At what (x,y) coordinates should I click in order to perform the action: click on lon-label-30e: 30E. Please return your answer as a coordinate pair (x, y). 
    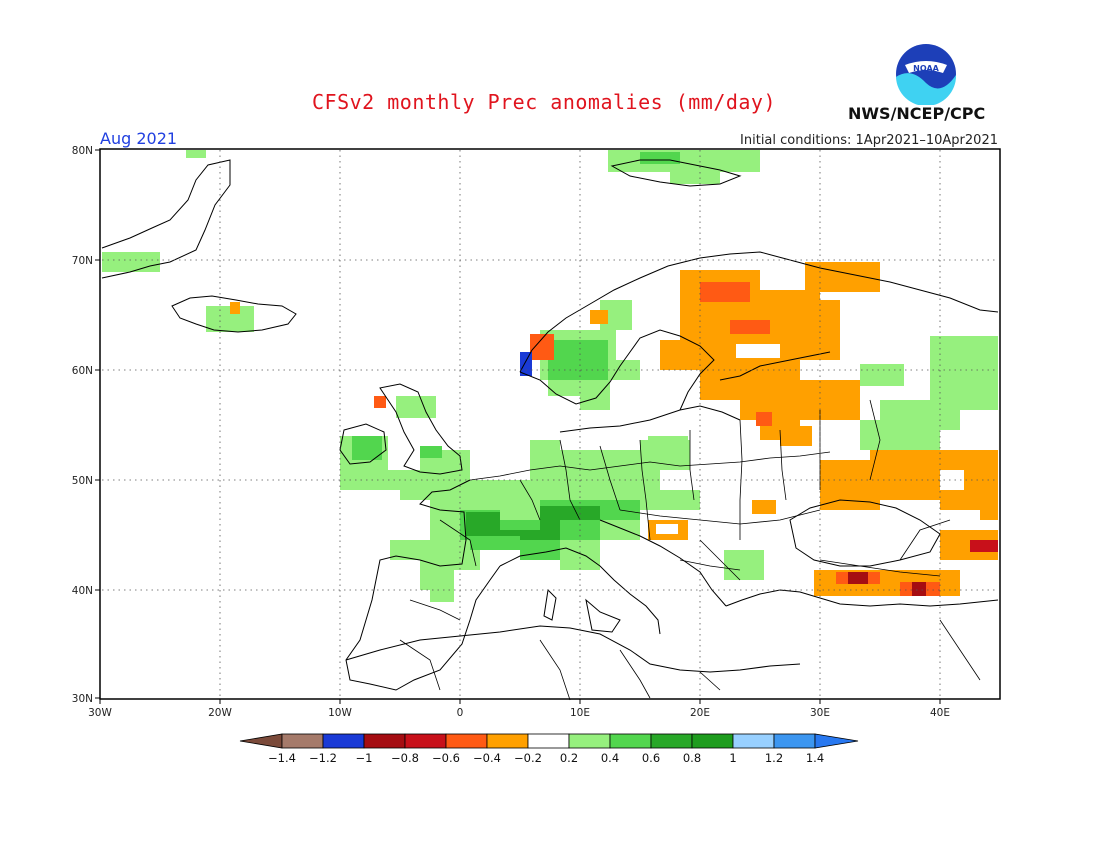
    Looking at the image, I should click on (820, 713).